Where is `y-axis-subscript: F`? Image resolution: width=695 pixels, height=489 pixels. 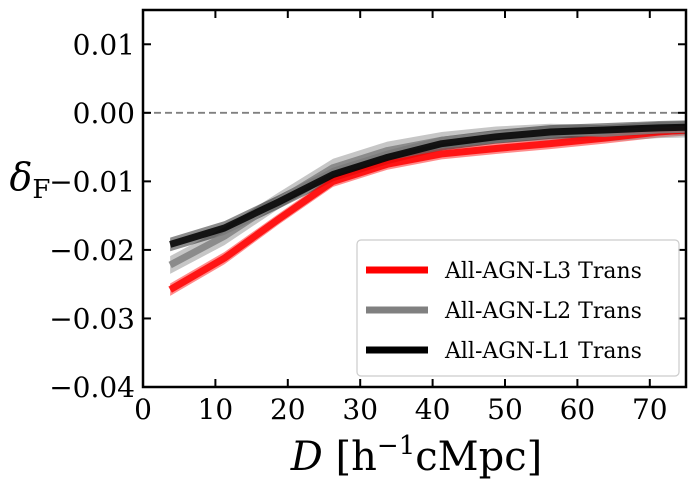
y-axis-subscript: F is located at coordinates (41, 190).